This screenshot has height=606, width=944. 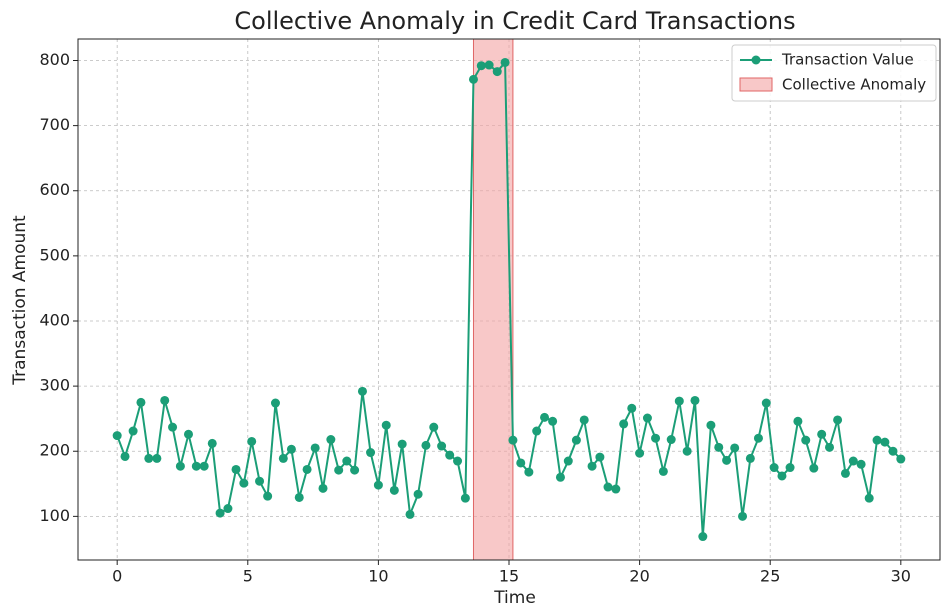 What do you see at coordinates (54, 124) in the screenshot?
I see `y-tick-label: 700` at bounding box center [54, 124].